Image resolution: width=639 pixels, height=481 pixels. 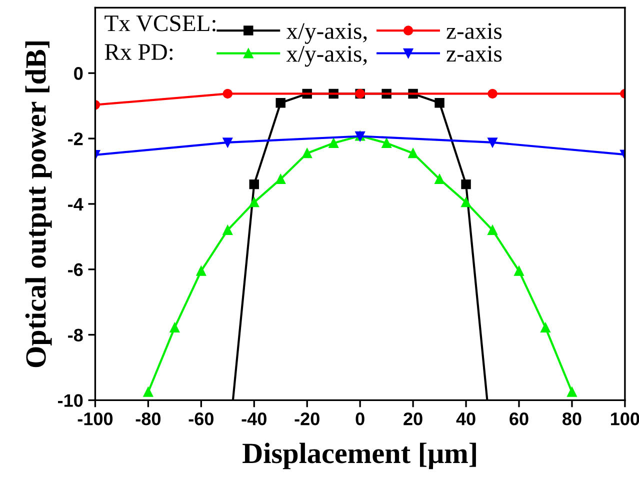 What do you see at coordinates (70, 400) in the screenshot?
I see `y-tick-label: -10` at bounding box center [70, 400].